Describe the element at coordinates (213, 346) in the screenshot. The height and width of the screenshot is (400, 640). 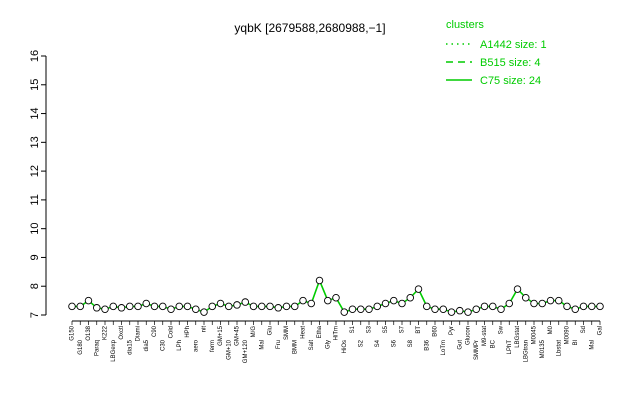
I see `x-tick-label: ferm` at that location.